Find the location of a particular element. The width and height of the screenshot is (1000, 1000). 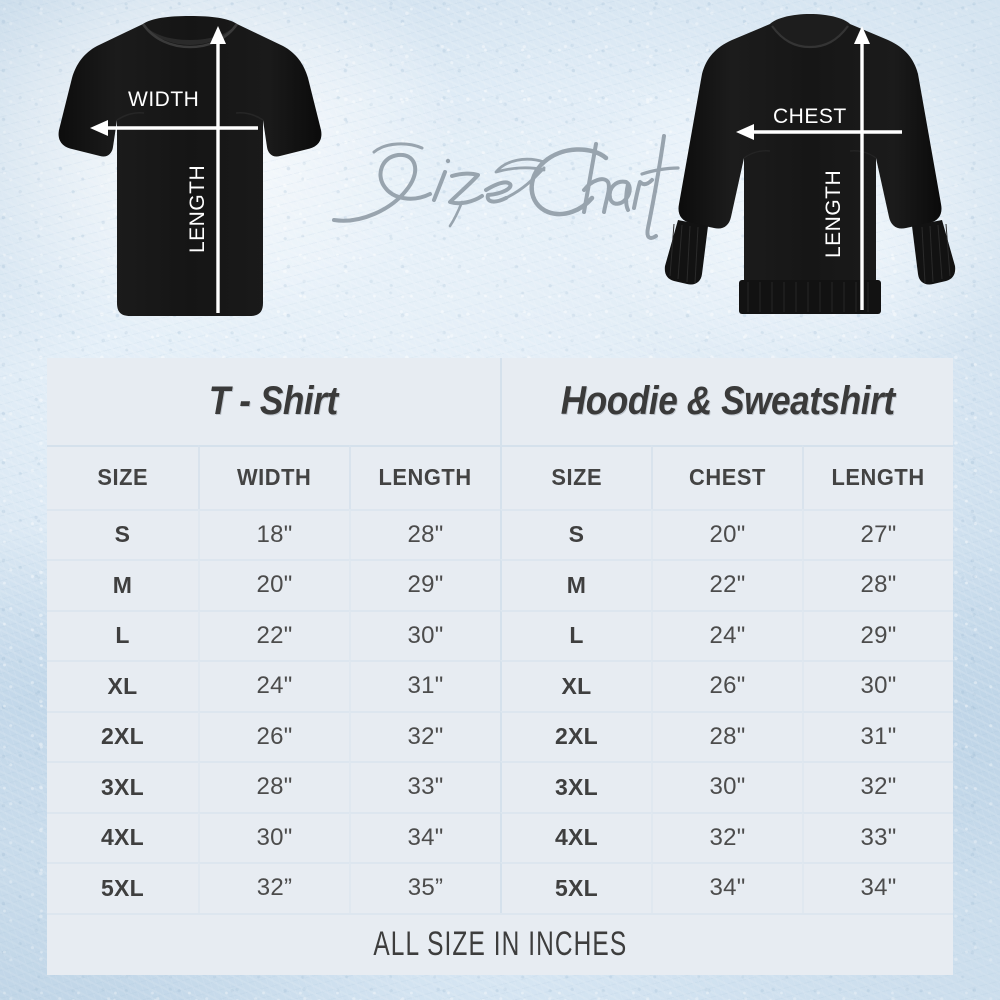

column-header-tshirt-size: SIZE is located at coordinates (122, 477).